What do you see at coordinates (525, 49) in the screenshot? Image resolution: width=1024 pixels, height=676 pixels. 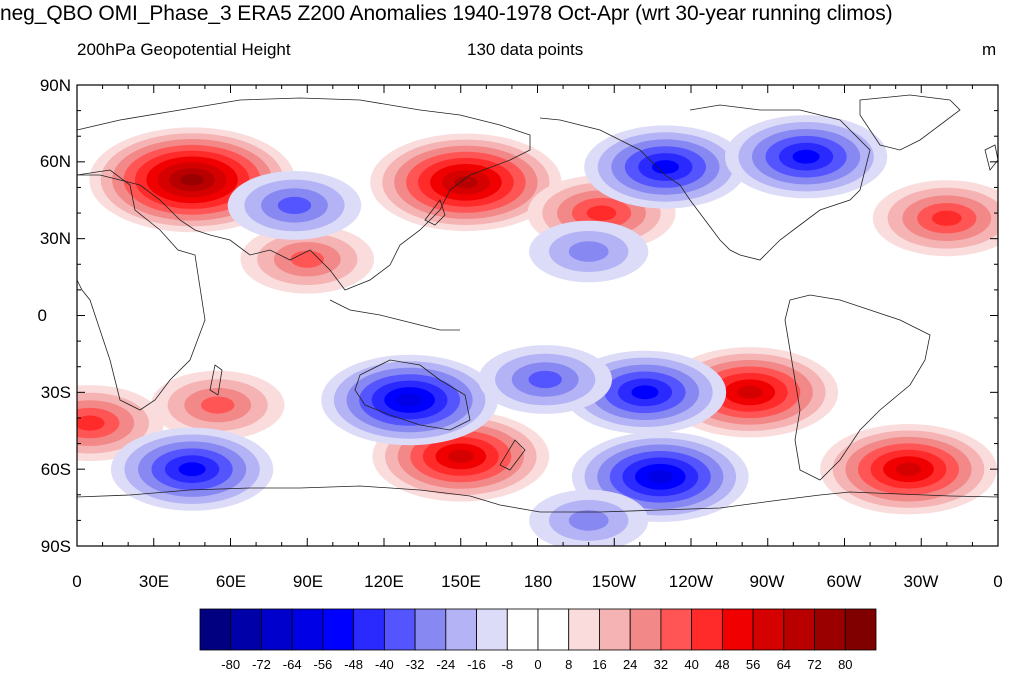 I see `center-subtitle: 130 data points` at bounding box center [525, 49].